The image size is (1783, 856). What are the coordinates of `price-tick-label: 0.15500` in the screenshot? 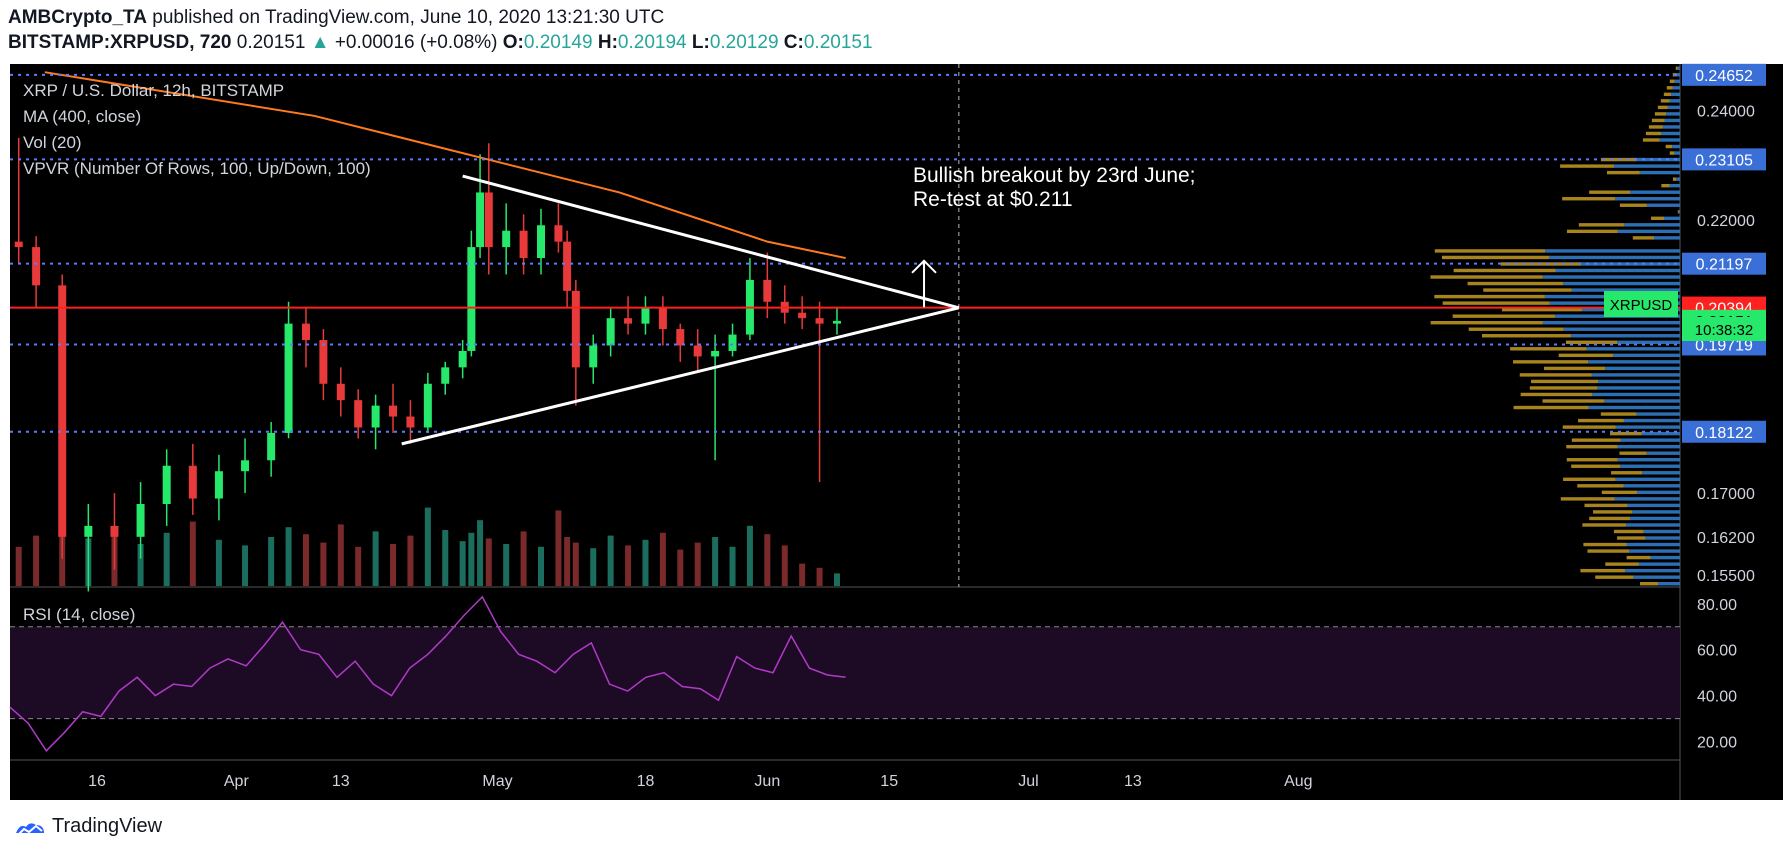 It's located at (1726, 576).